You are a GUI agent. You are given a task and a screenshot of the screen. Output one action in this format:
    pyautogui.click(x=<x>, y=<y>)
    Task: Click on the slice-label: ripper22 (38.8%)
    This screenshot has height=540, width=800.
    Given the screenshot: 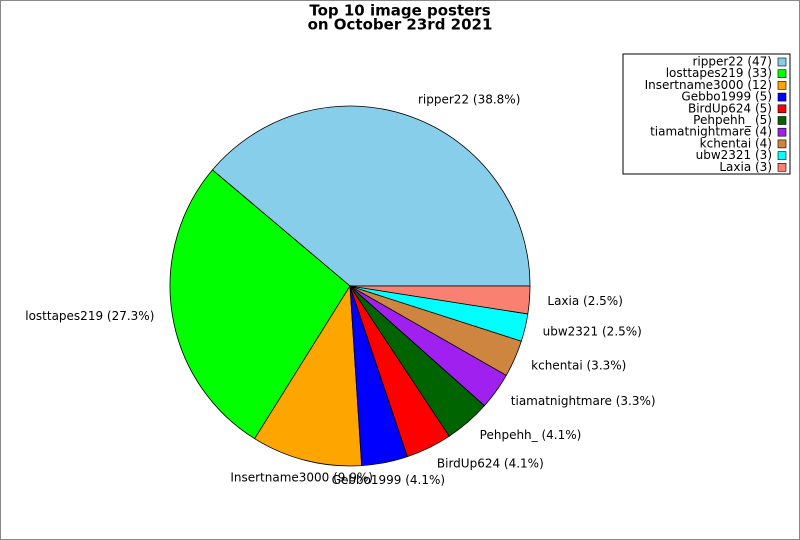 What is the action you would take?
    pyautogui.click(x=469, y=100)
    